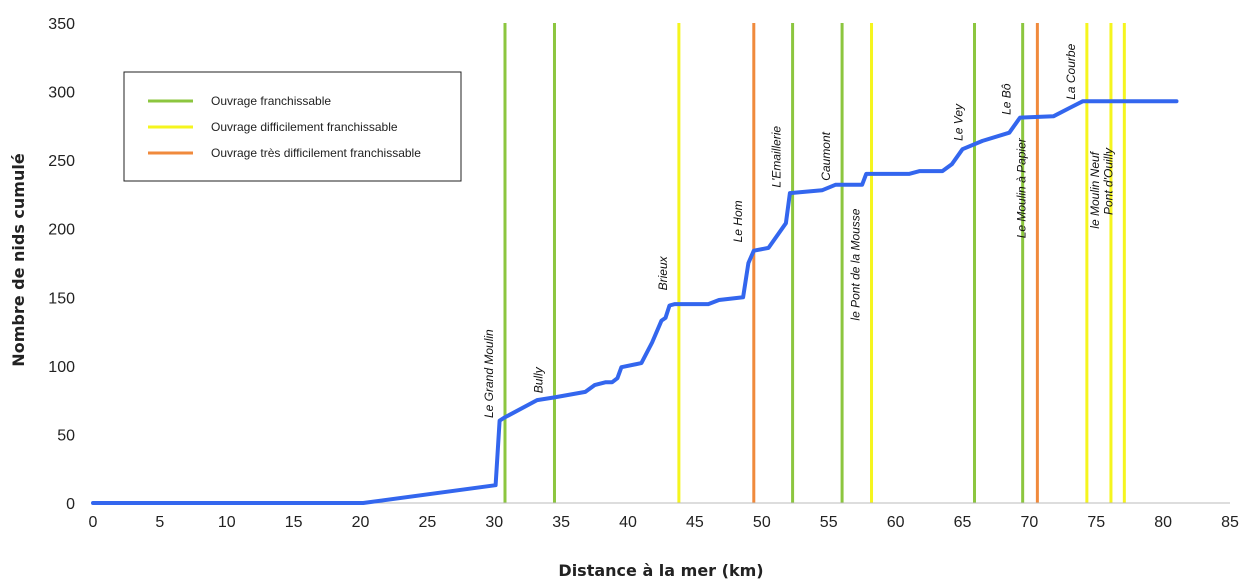 The width and height of the screenshot is (1245, 581). I want to click on legend-label-tres-difficilement: Ouvrage très difficilement franchissable, so click(316, 153).